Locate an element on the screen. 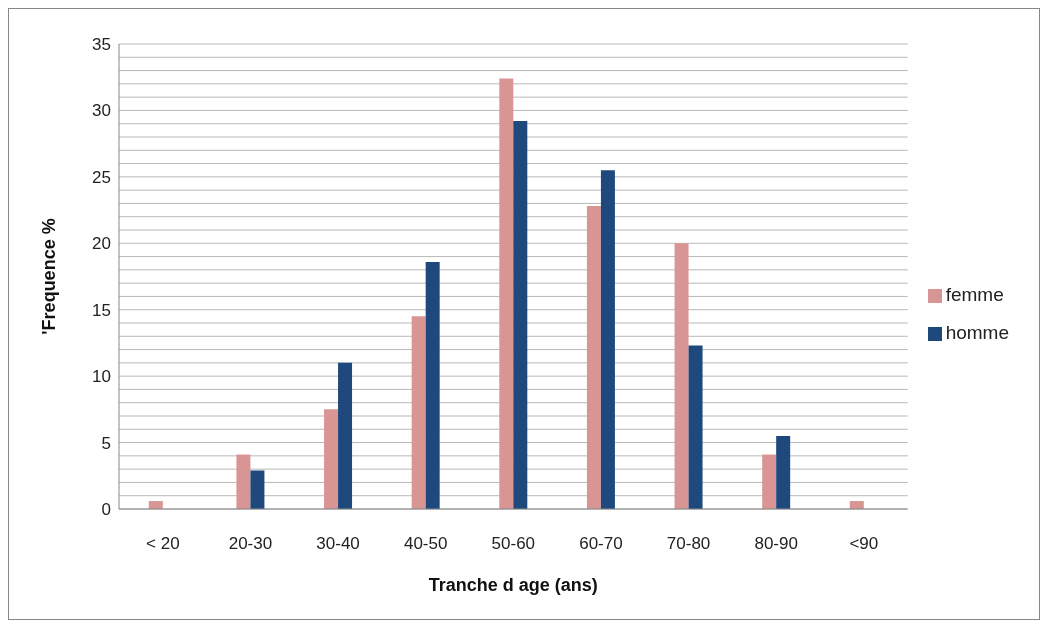 This screenshot has height=628, width=1050. y-tick-label: 35 is located at coordinates (101, 45).